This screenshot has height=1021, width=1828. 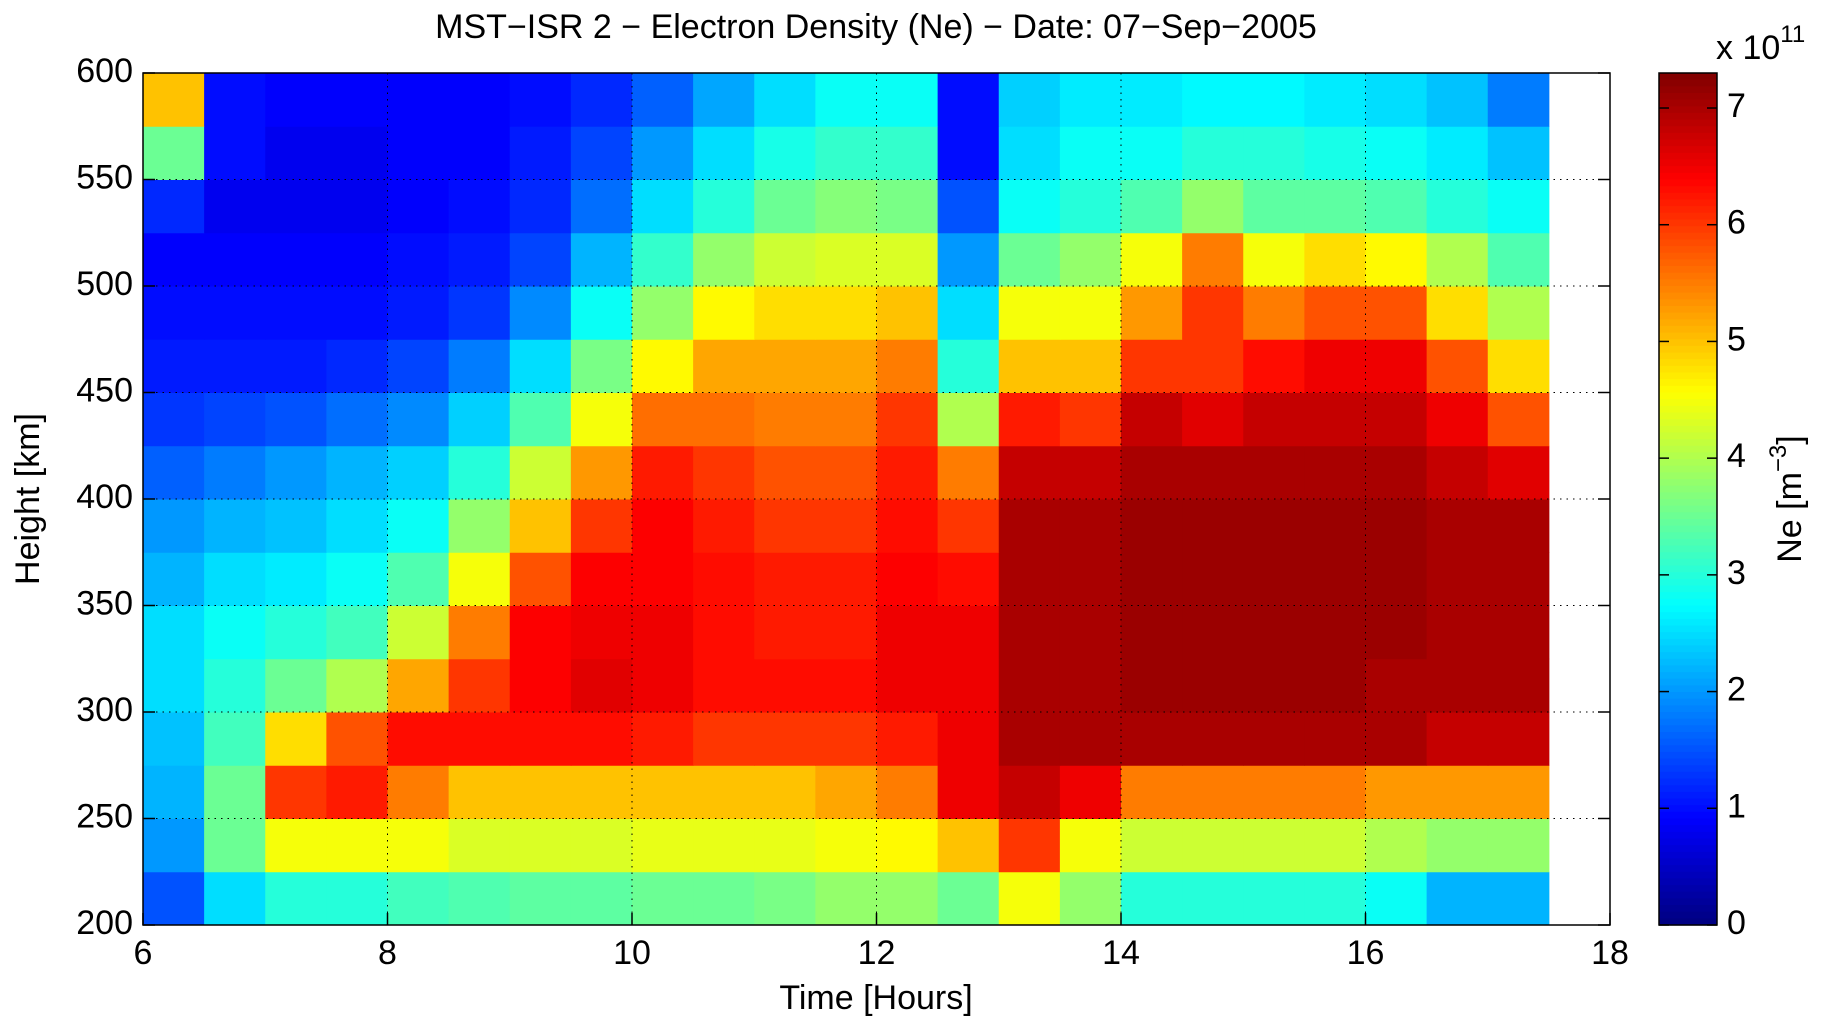 What do you see at coordinates (1610, 953) in the screenshot?
I see `x-tick-label: 18` at bounding box center [1610, 953].